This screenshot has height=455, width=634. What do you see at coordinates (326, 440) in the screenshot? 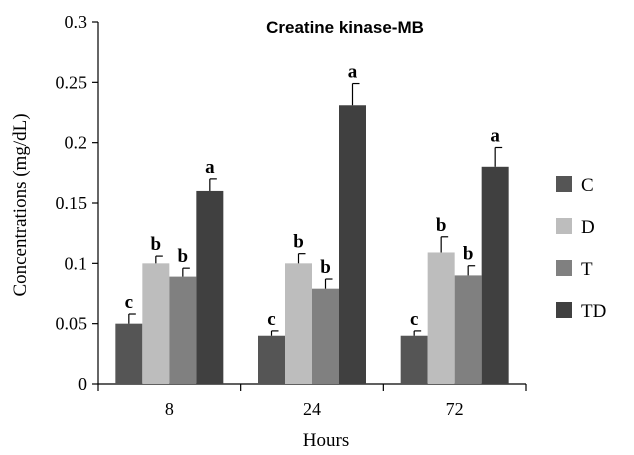
I see `x-axis-title: Hours` at bounding box center [326, 440].